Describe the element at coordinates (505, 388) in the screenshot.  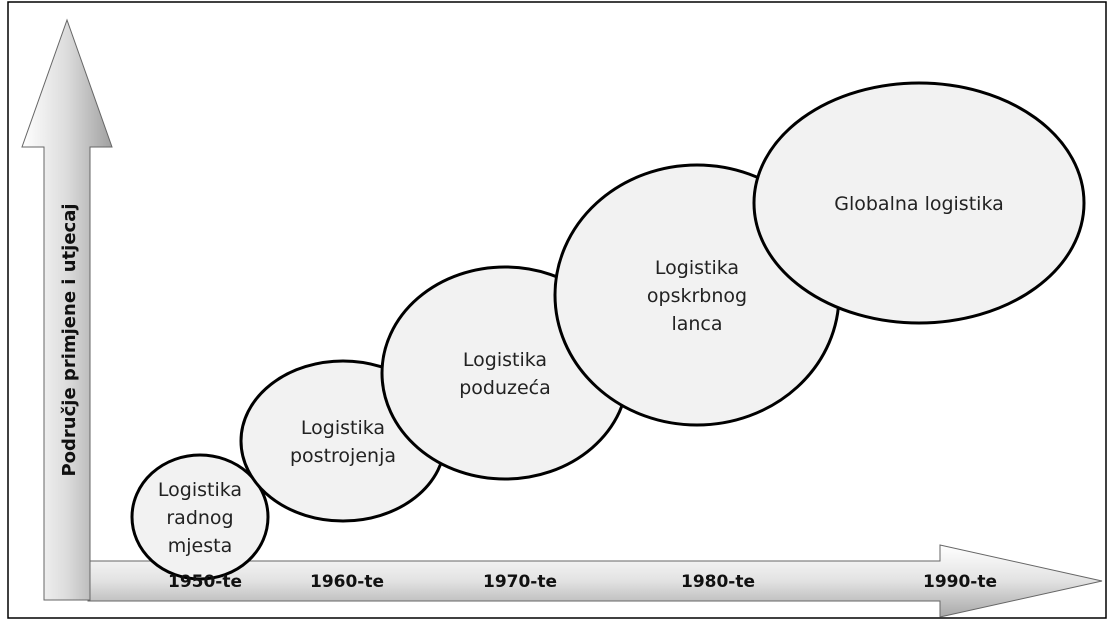
I see `stage-label: poduzeća` at that location.